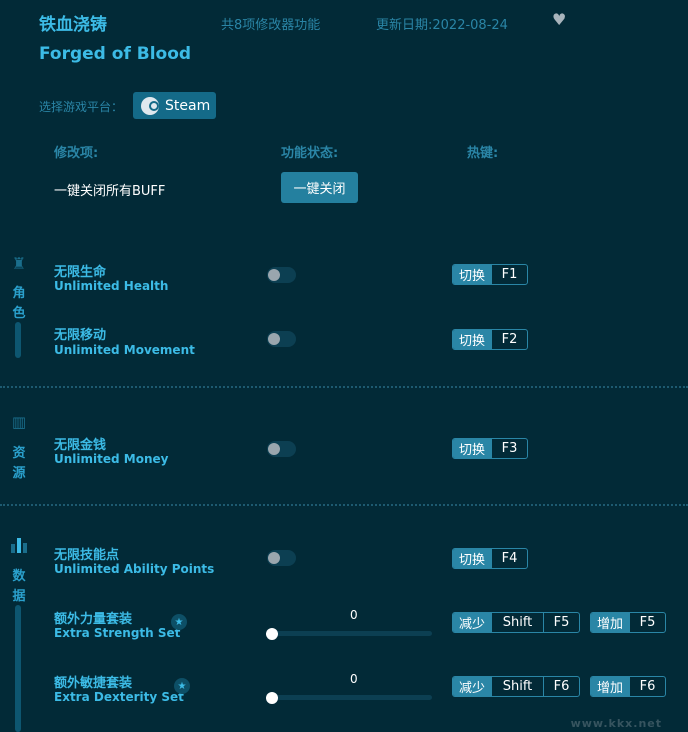 The width and height of the screenshot is (688, 732). What do you see at coordinates (19, 263) in the screenshot?
I see `character-icon: ♜` at bounding box center [19, 263].